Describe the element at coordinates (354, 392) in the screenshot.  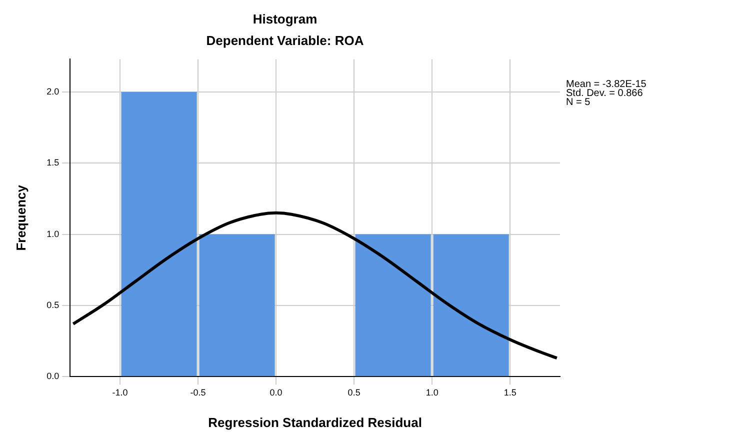
I see `x-tick-label: 0.5` at that location.